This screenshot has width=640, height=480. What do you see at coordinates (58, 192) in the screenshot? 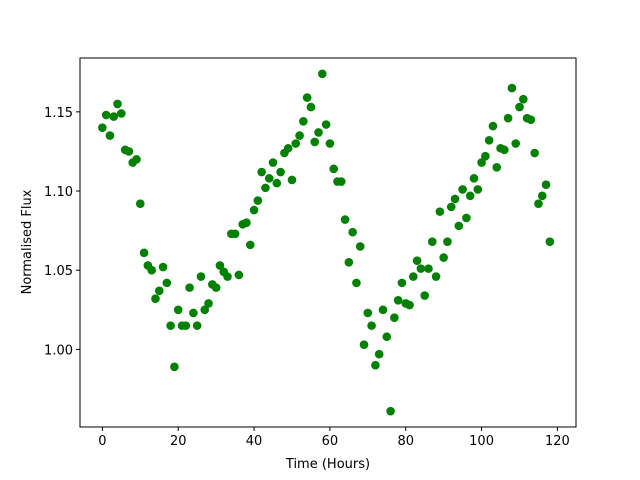
I see `y-tick-label: 1.10` at bounding box center [58, 192].